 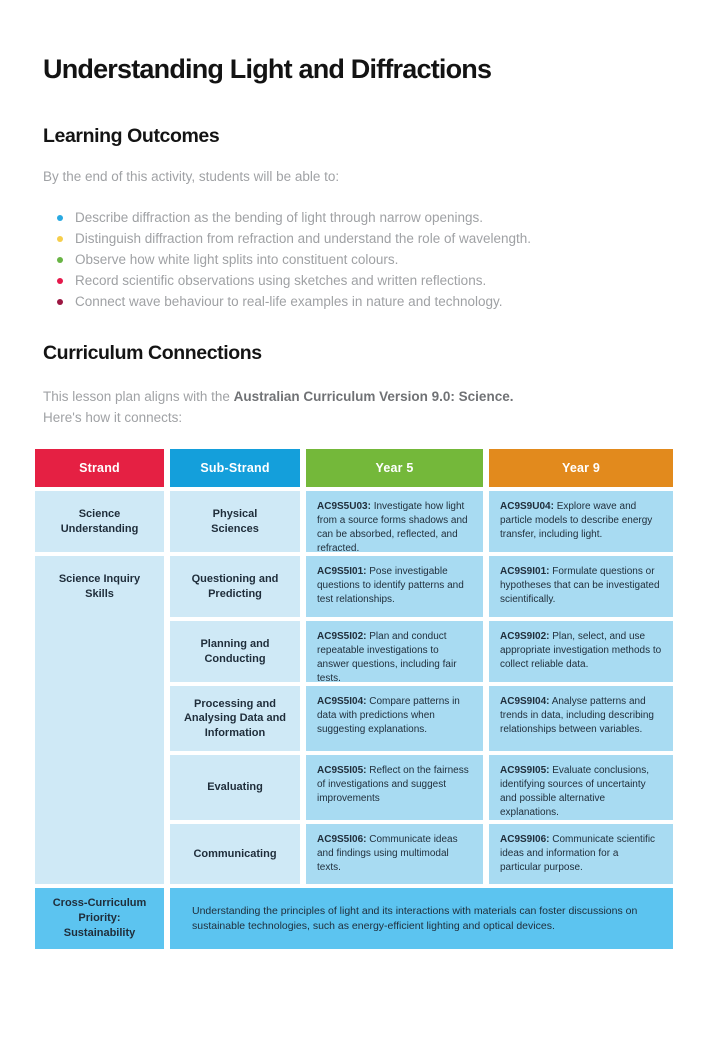 What do you see at coordinates (527, 506) in the screenshot?
I see `curriculum-code: AC9S9U04:` at bounding box center [527, 506].